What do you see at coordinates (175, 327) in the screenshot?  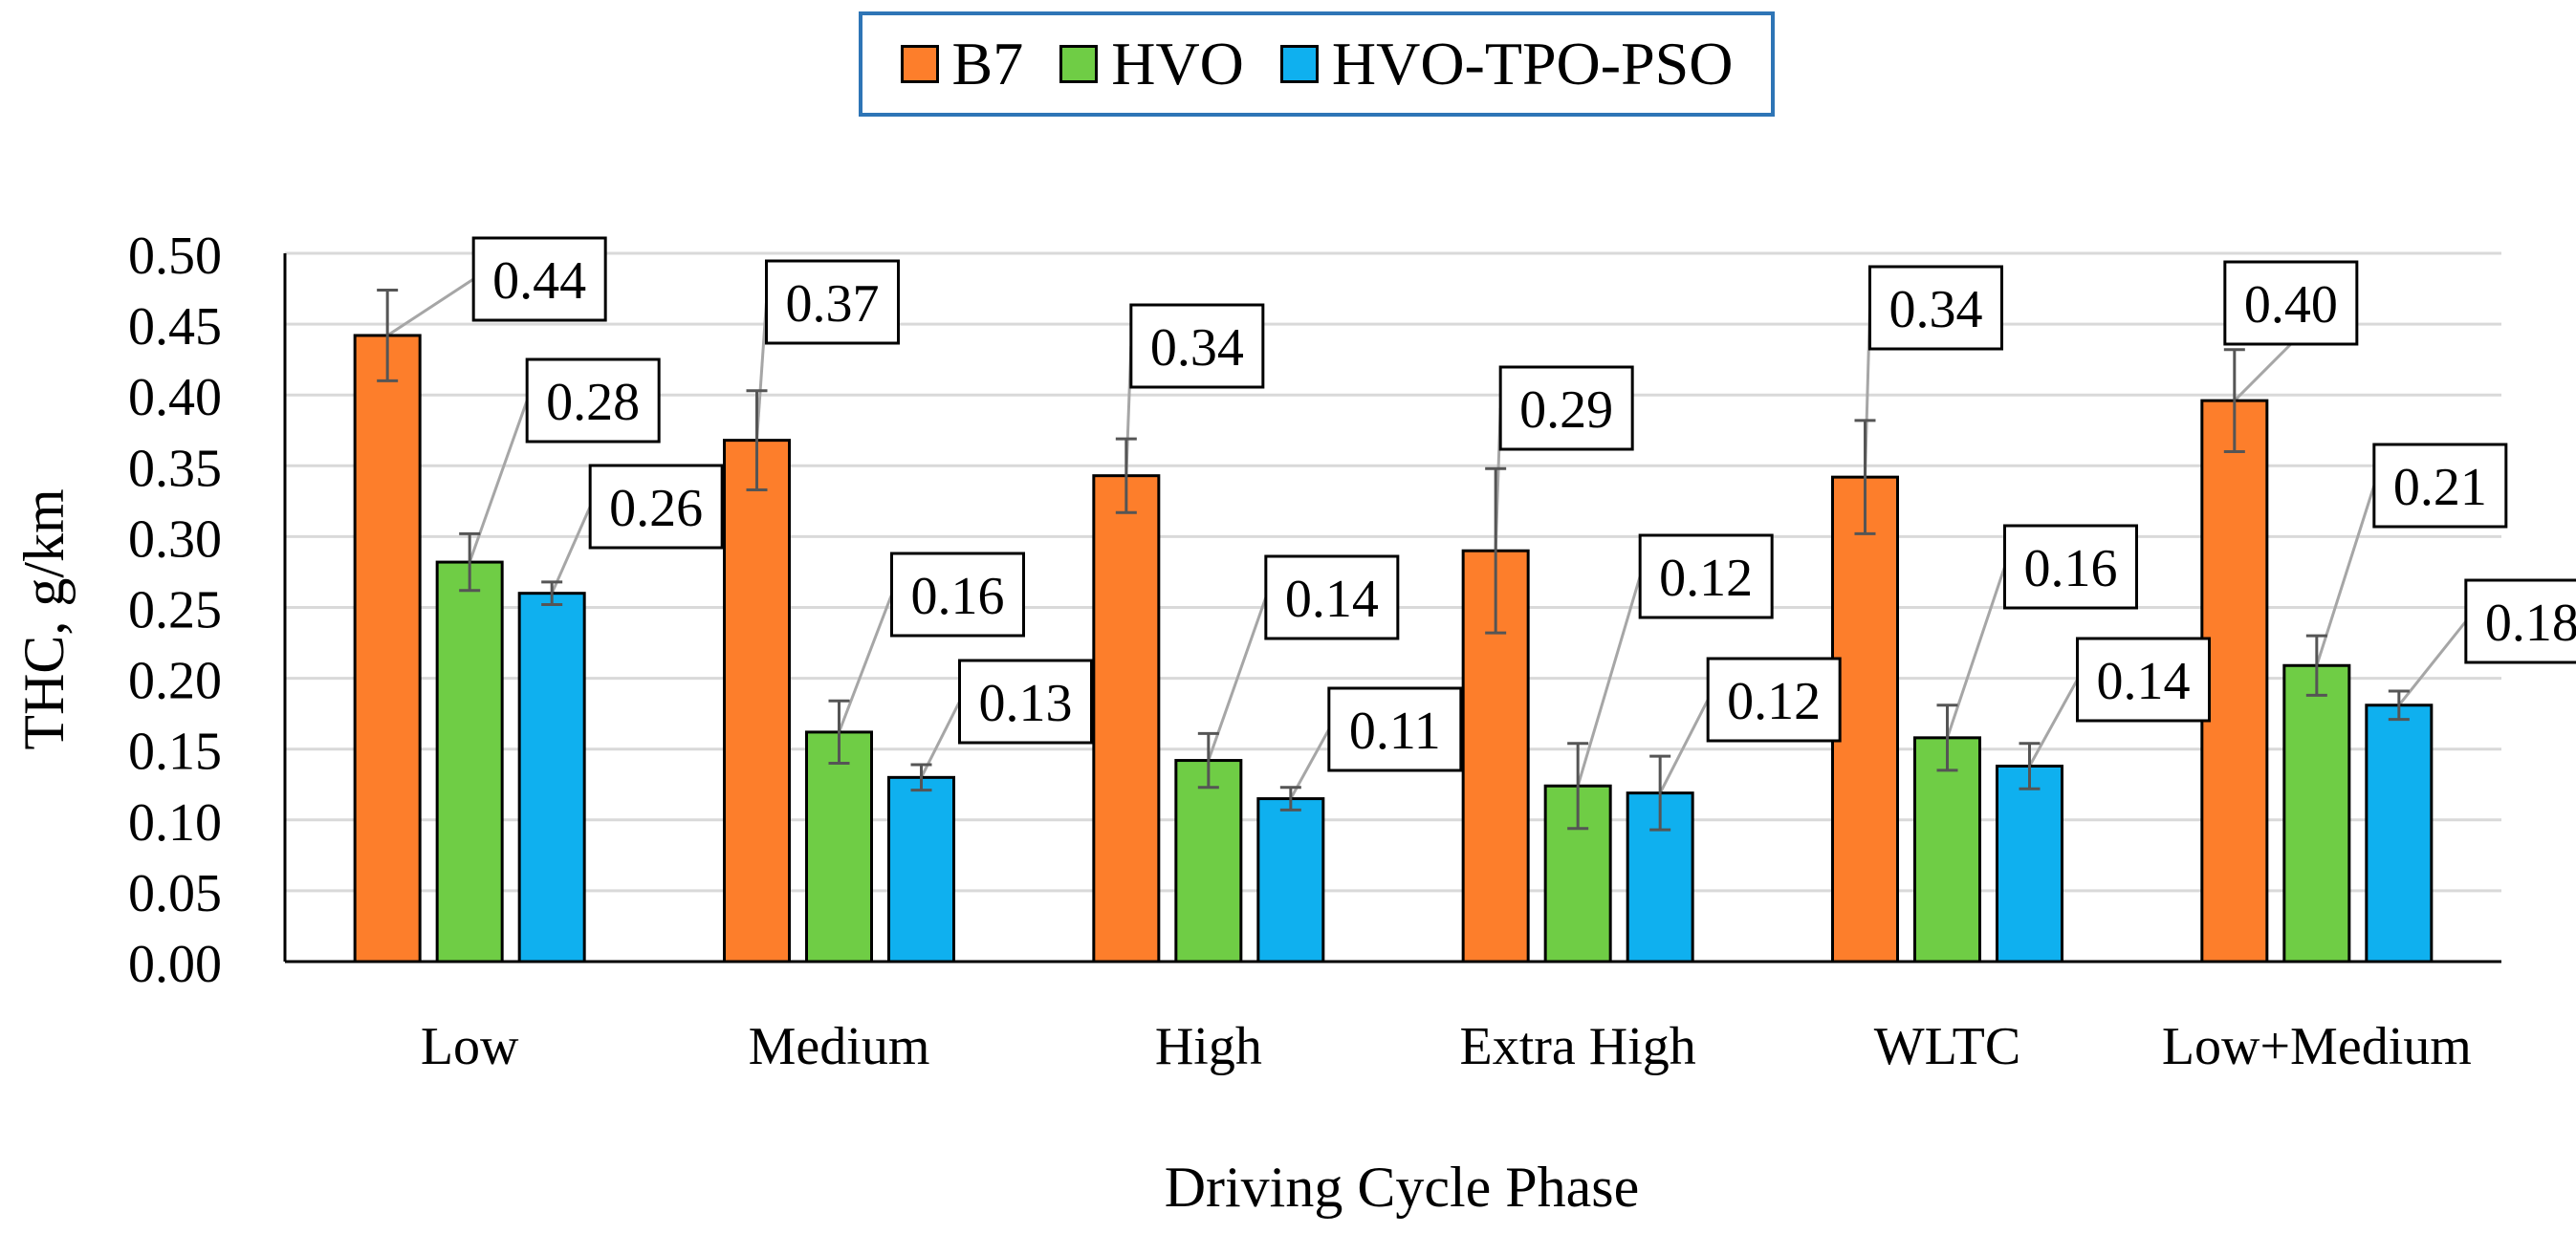 I see `y-tick-label: 0.45` at bounding box center [175, 327].